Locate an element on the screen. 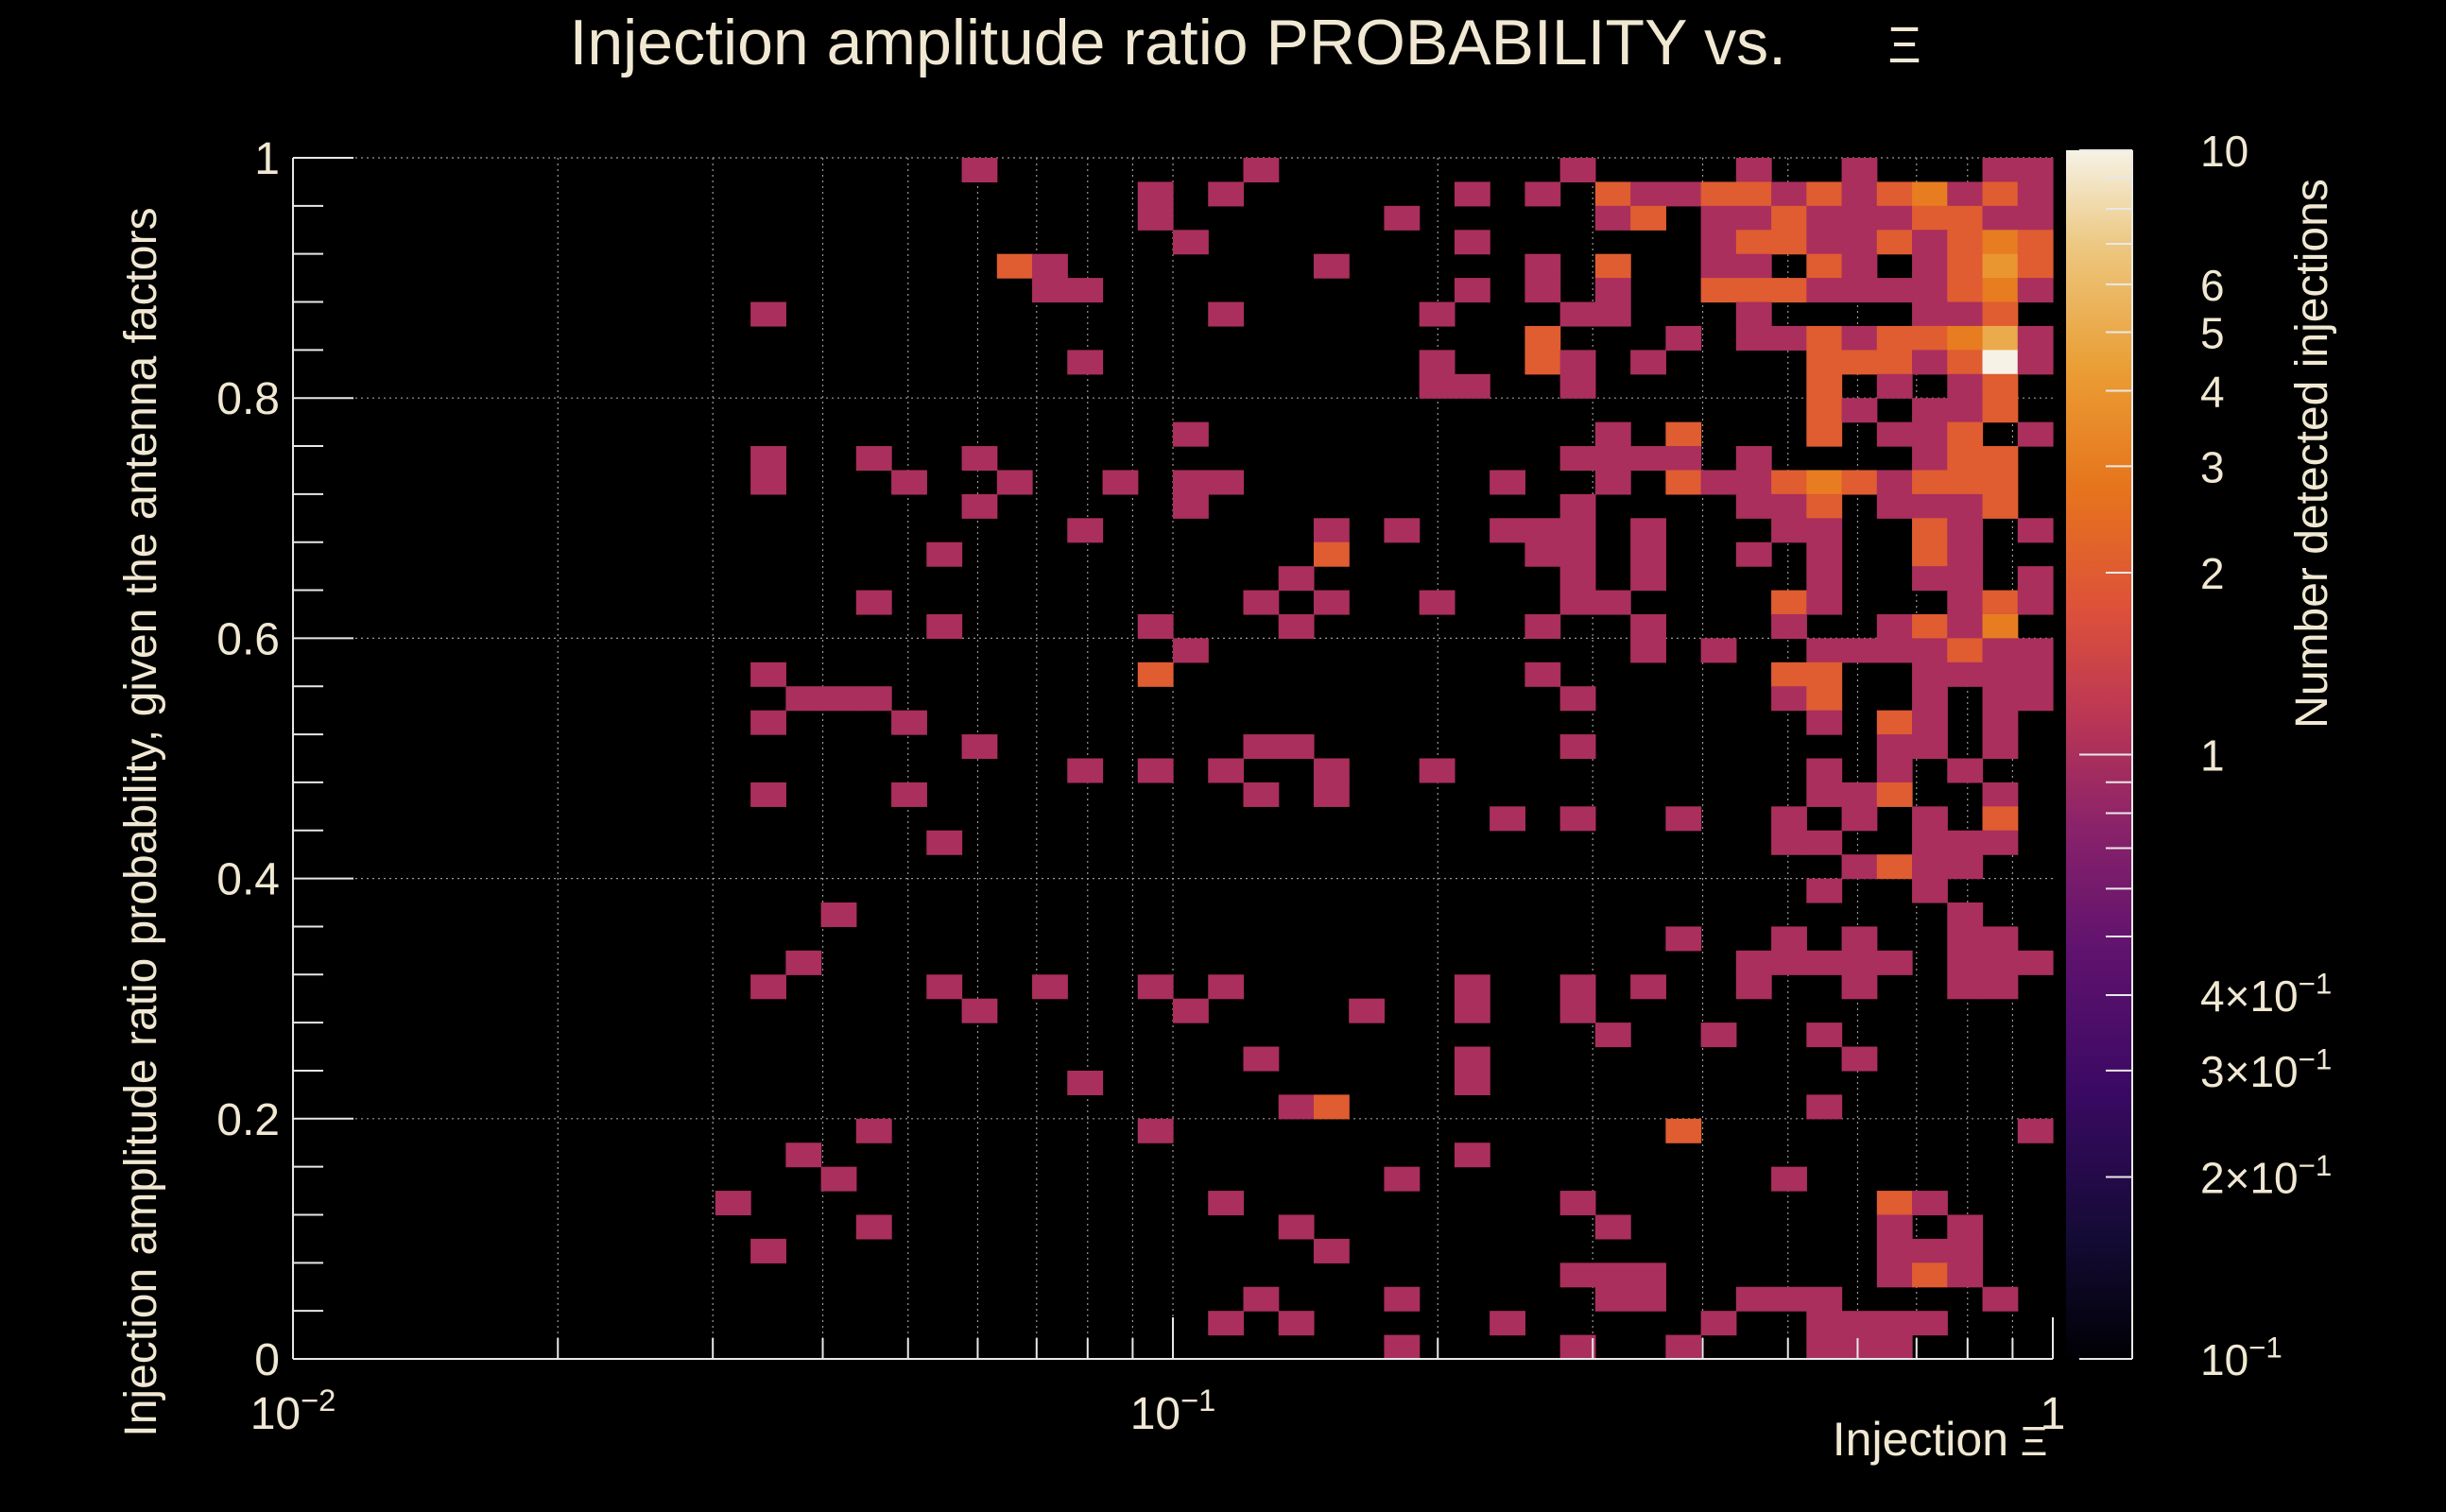 The width and height of the screenshot is (2446, 1512). z-tick-label: 3×10⁻¹ is located at coordinates (2266, 1068).